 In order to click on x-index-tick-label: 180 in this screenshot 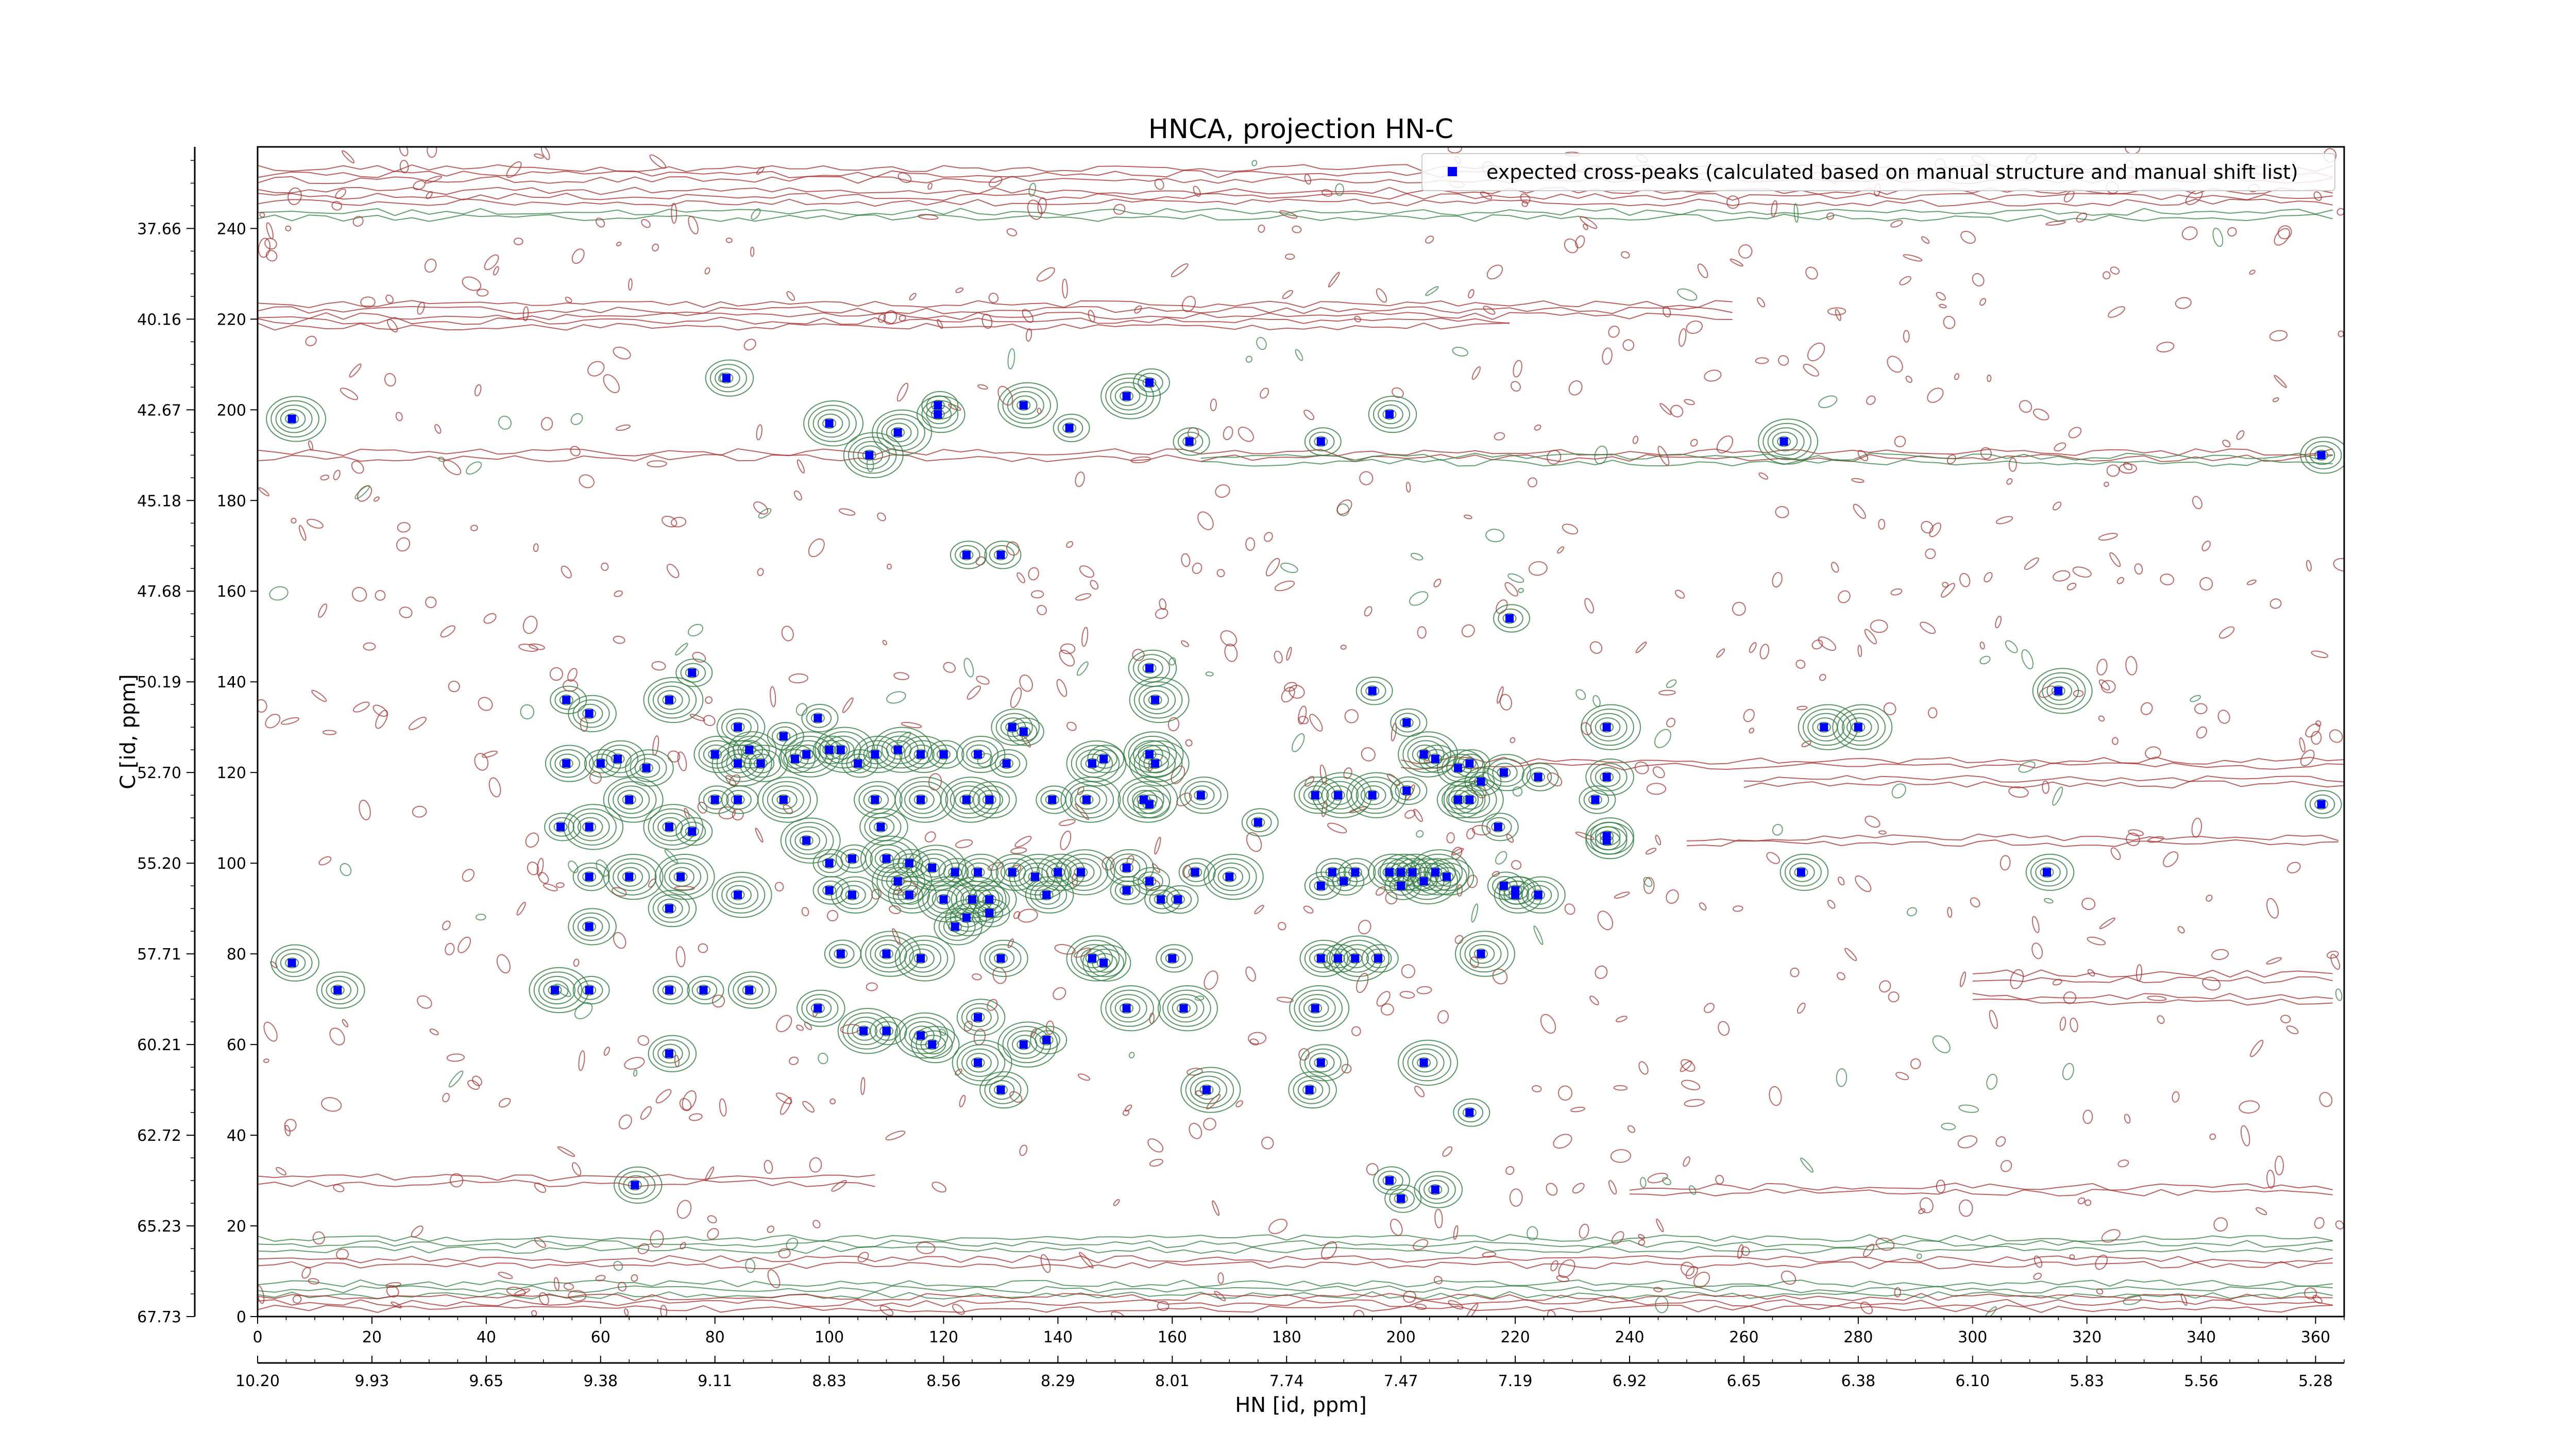, I will do `click(1286, 1337)`.